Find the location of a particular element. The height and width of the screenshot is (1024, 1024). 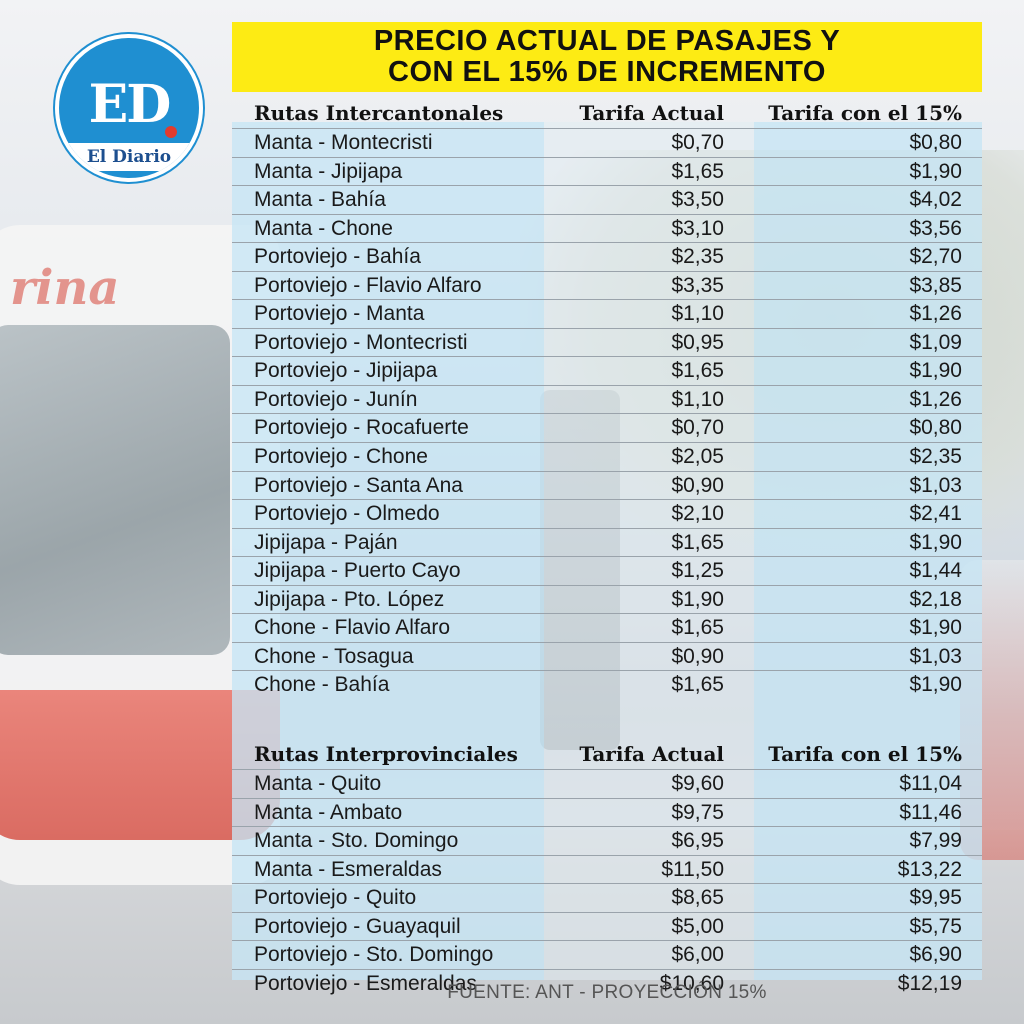

route-name: Manta - Quito is located at coordinates (318, 783).